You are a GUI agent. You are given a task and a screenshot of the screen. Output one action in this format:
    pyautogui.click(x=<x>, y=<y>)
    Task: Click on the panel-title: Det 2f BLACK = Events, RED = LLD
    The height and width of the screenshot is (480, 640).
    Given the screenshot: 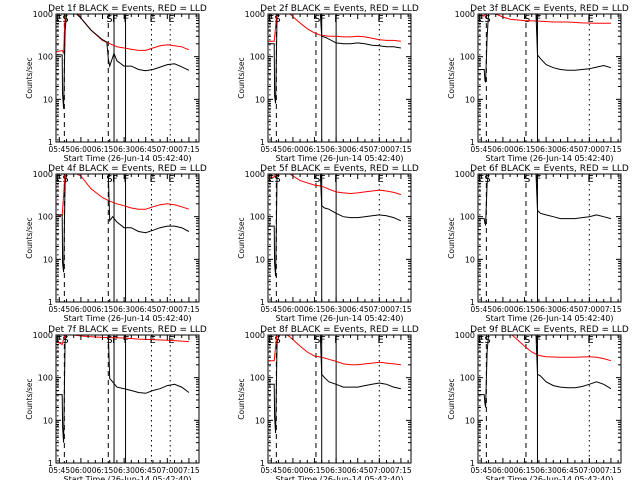 What is the action you would take?
    pyautogui.click(x=339, y=9)
    